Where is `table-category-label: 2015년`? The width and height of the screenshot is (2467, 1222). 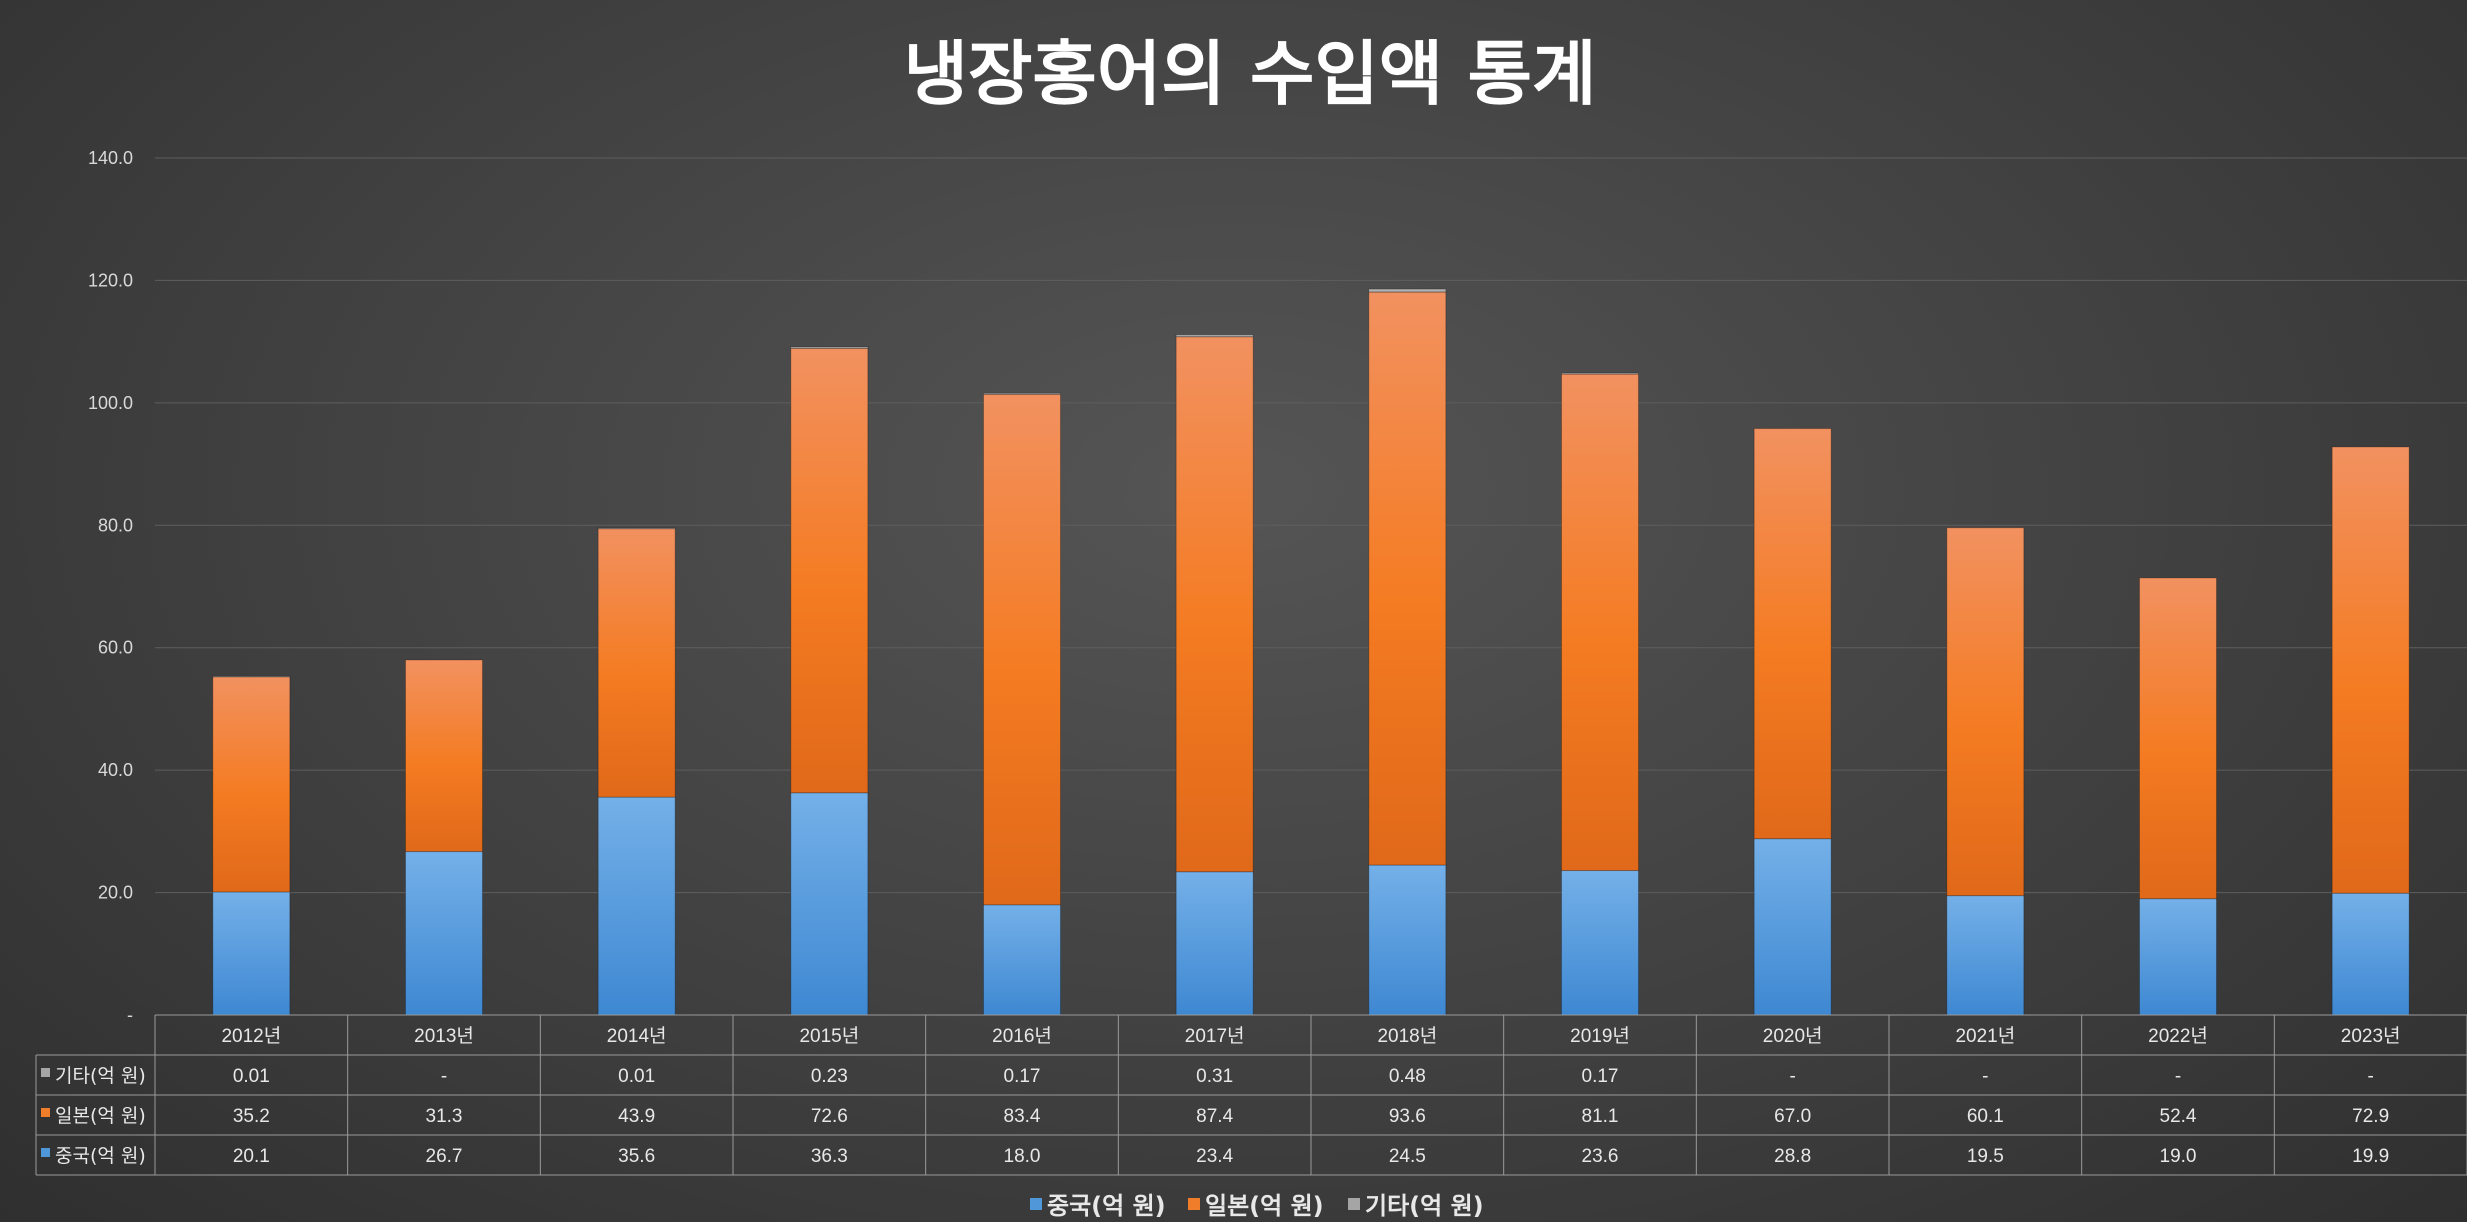
table-category-label: 2015년 is located at coordinates (829, 1036).